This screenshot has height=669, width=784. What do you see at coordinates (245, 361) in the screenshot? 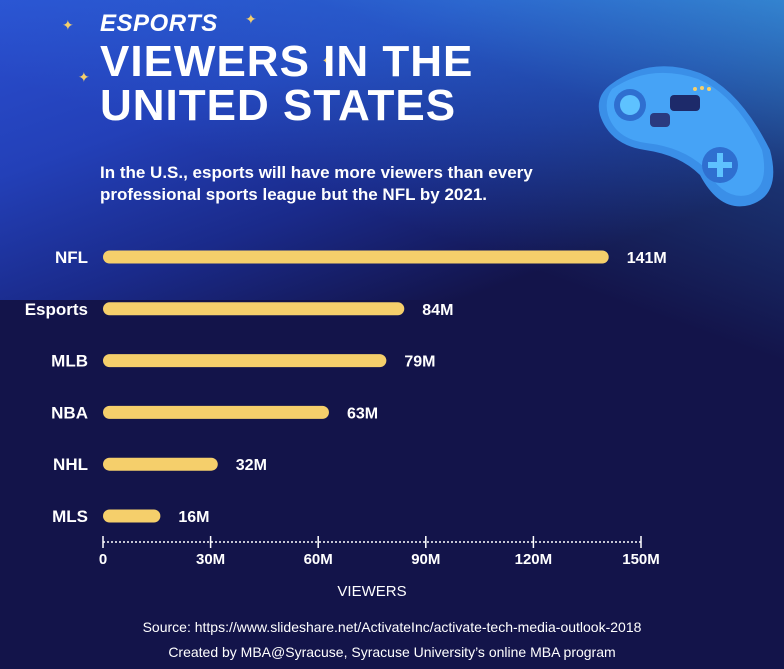
I see `bar-mlb` at bounding box center [245, 361].